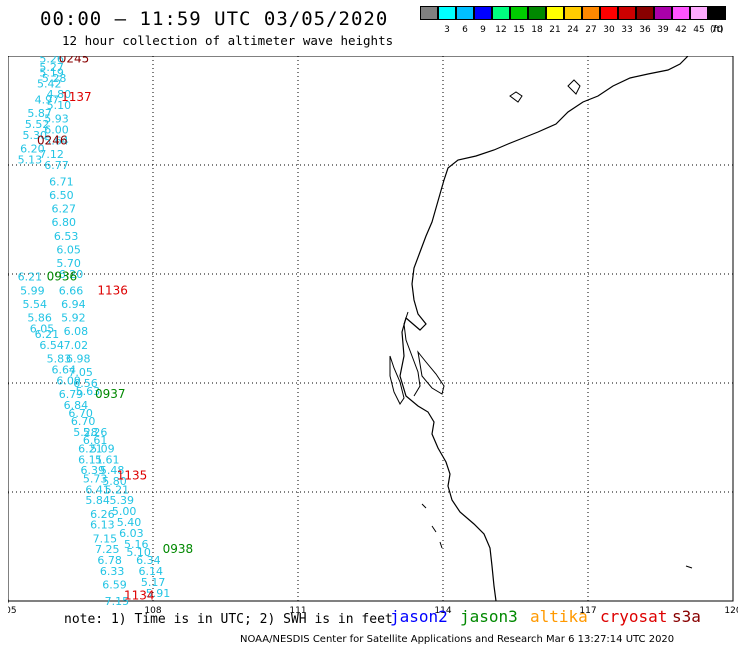  I want to click on wave-height-value: 6.77, so click(56, 165).